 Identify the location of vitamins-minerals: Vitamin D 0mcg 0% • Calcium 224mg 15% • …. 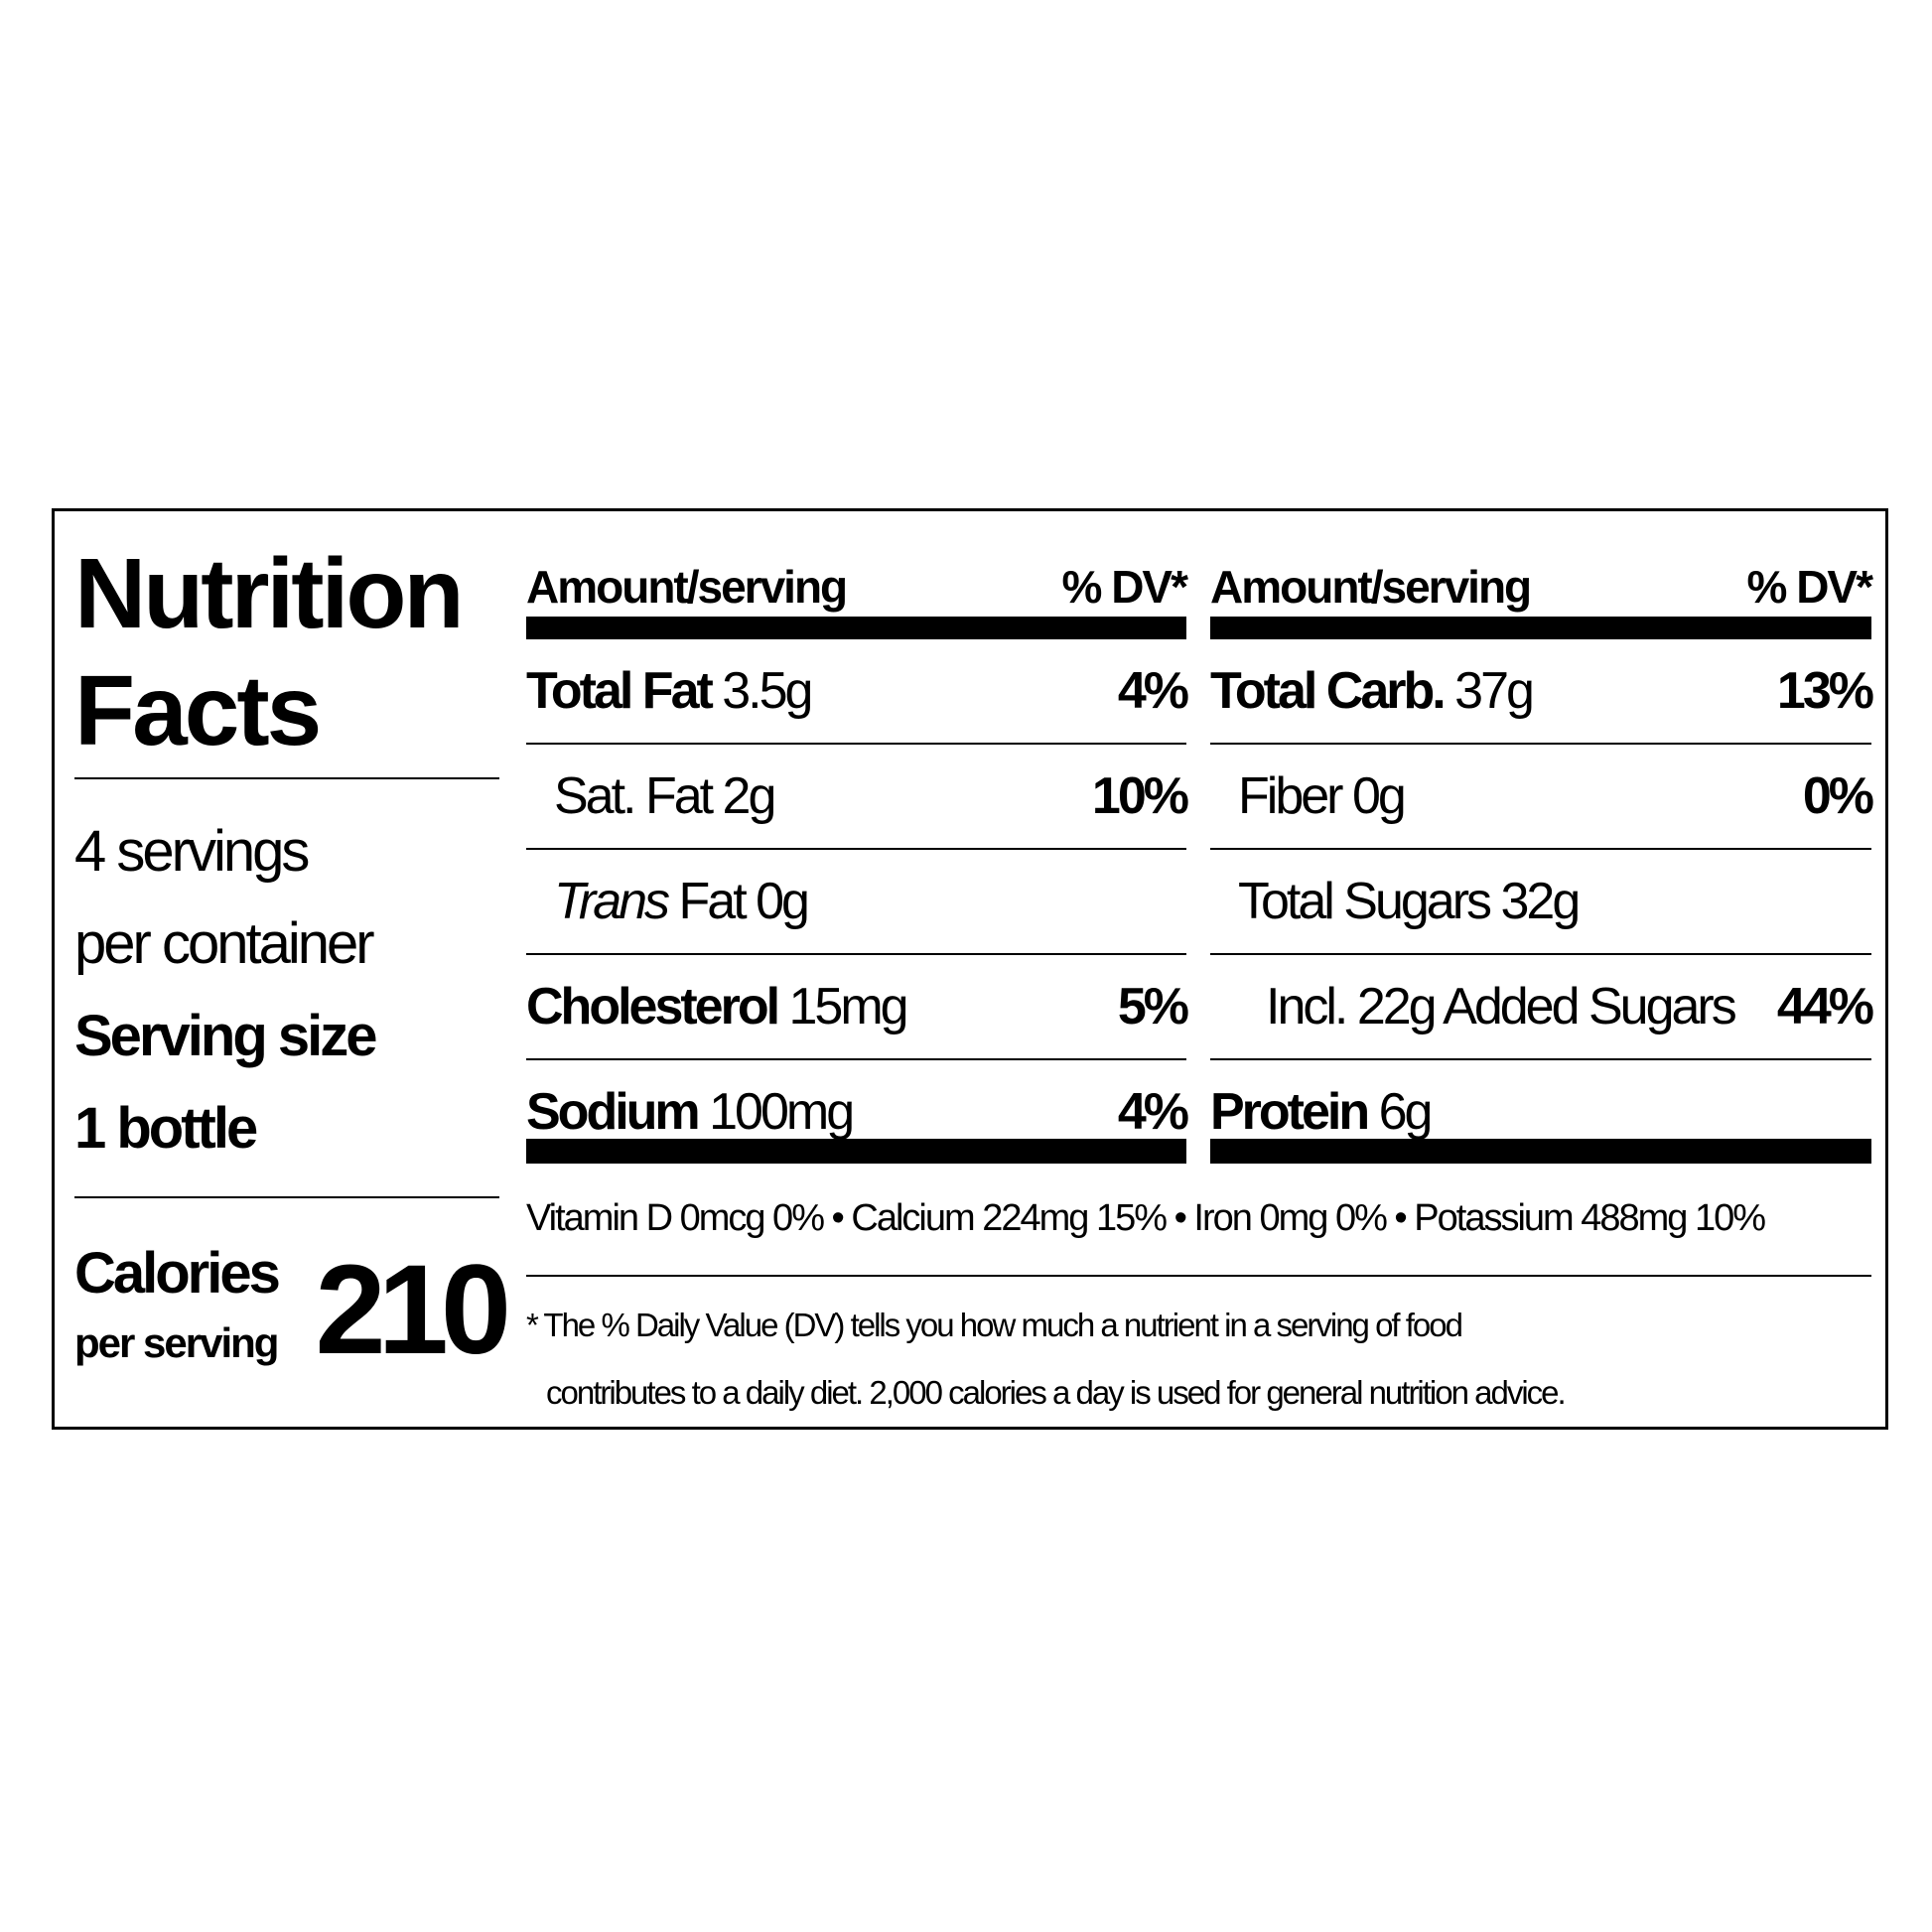
(1199, 1218).